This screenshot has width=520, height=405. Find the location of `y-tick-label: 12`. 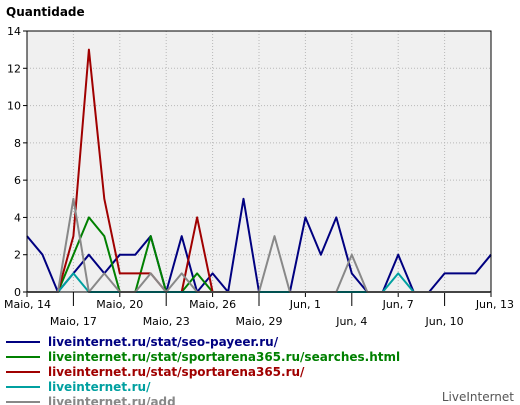

y-tick-label: 12 is located at coordinates (14, 68).